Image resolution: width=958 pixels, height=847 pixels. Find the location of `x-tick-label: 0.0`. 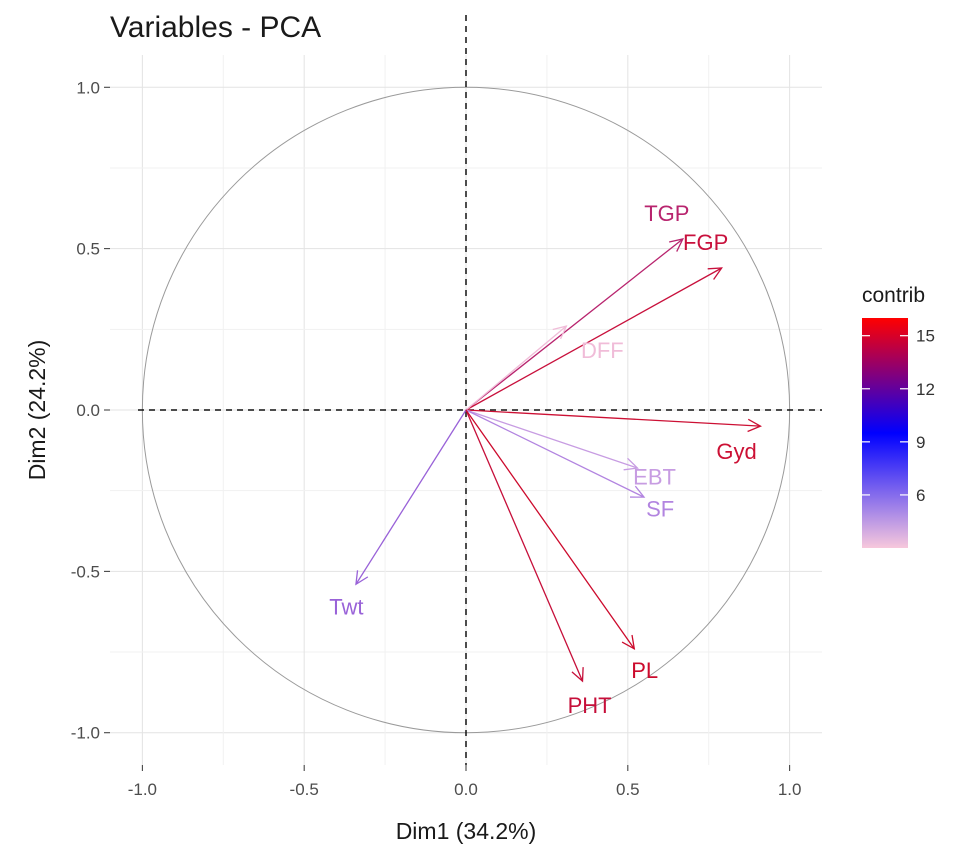

x-tick-label: 0.0 is located at coordinates (466, 789).